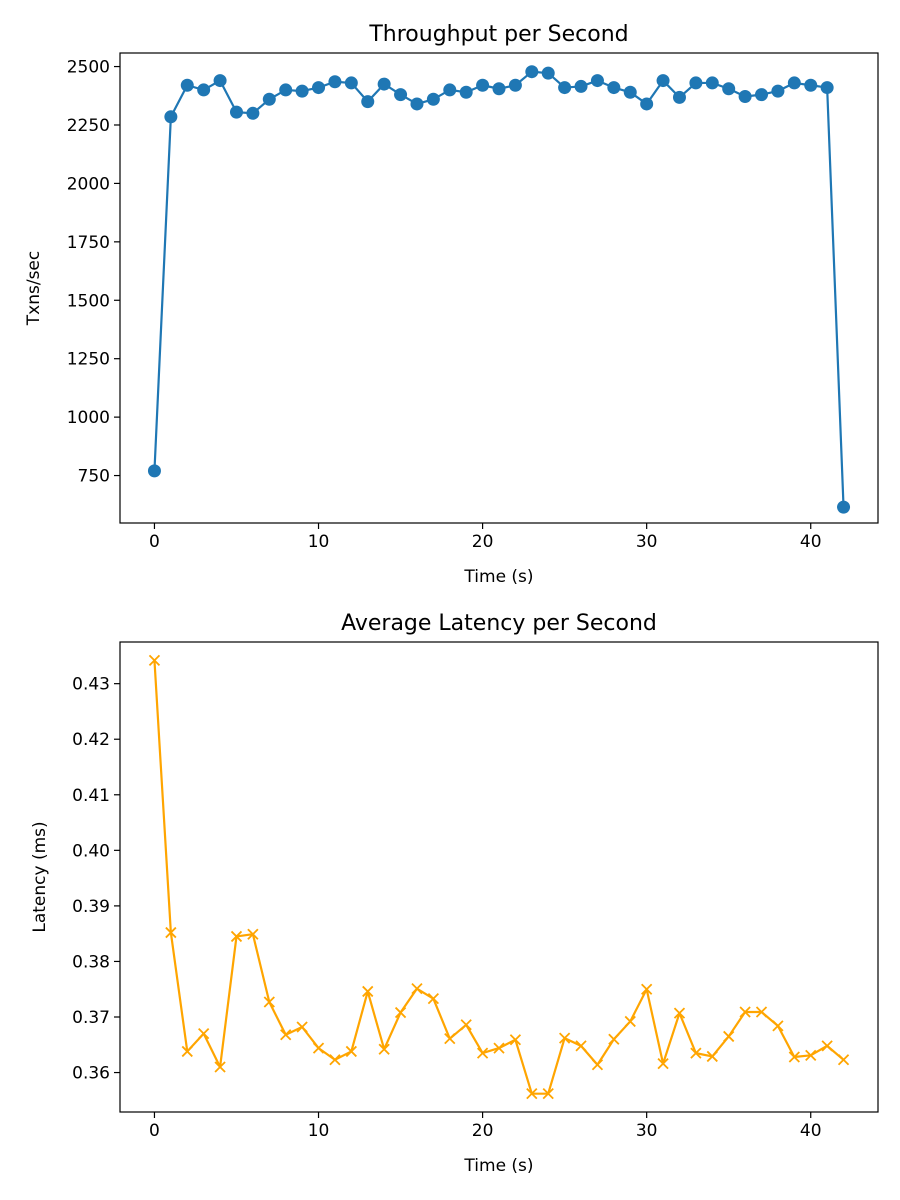  I want to click on x-tick-label: 30, so click(647, 542).